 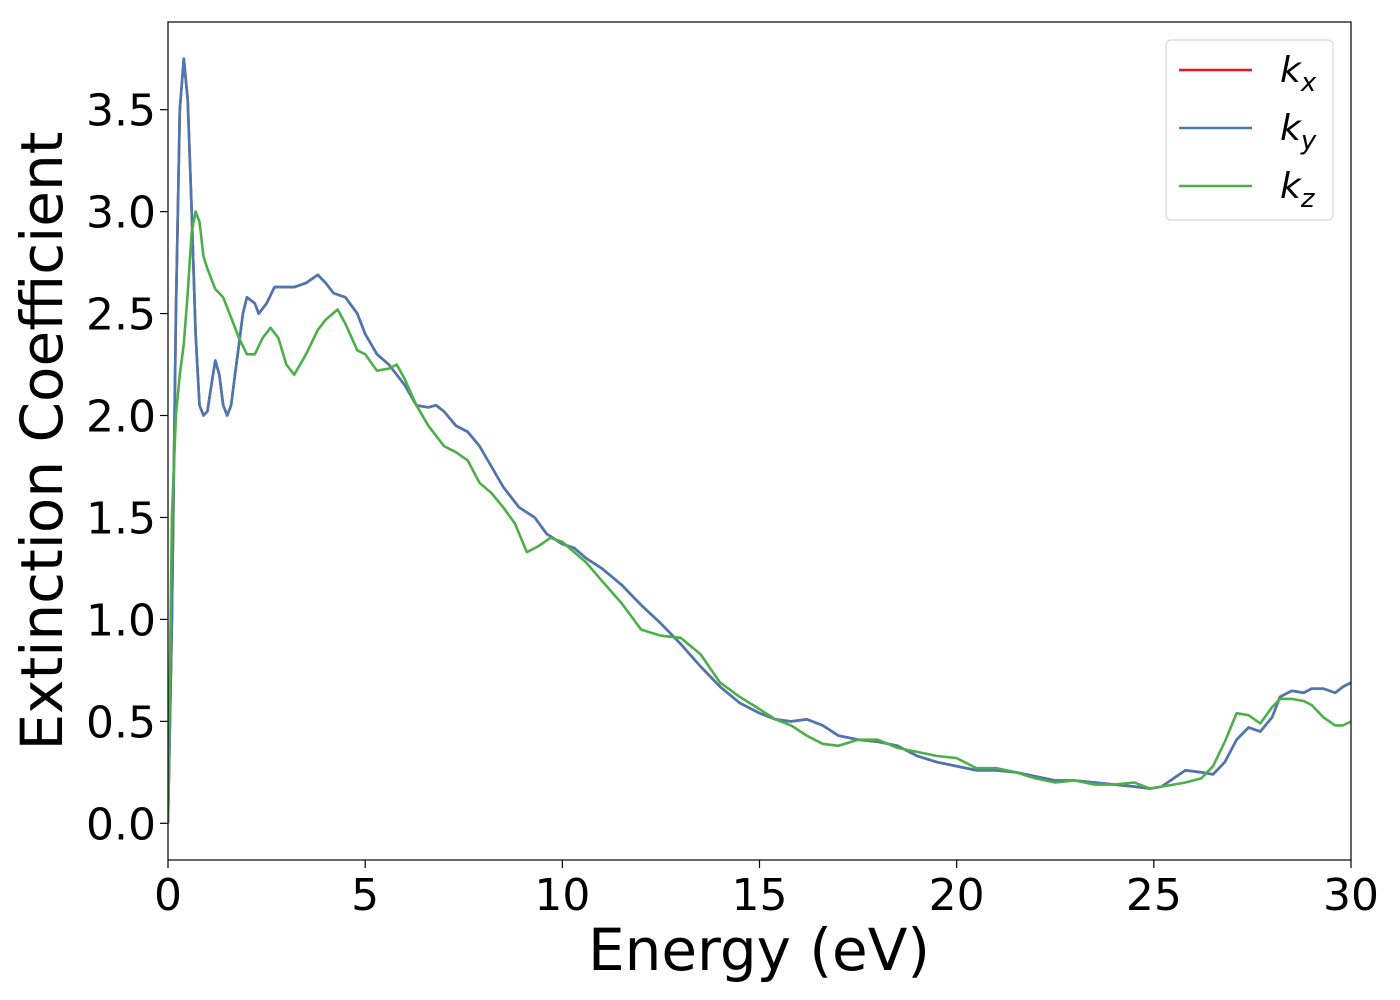 What do you see at coordinates (957, 895) in the screenshot?
I see `x-tick-label: 20` at bounding box center [957, 895].